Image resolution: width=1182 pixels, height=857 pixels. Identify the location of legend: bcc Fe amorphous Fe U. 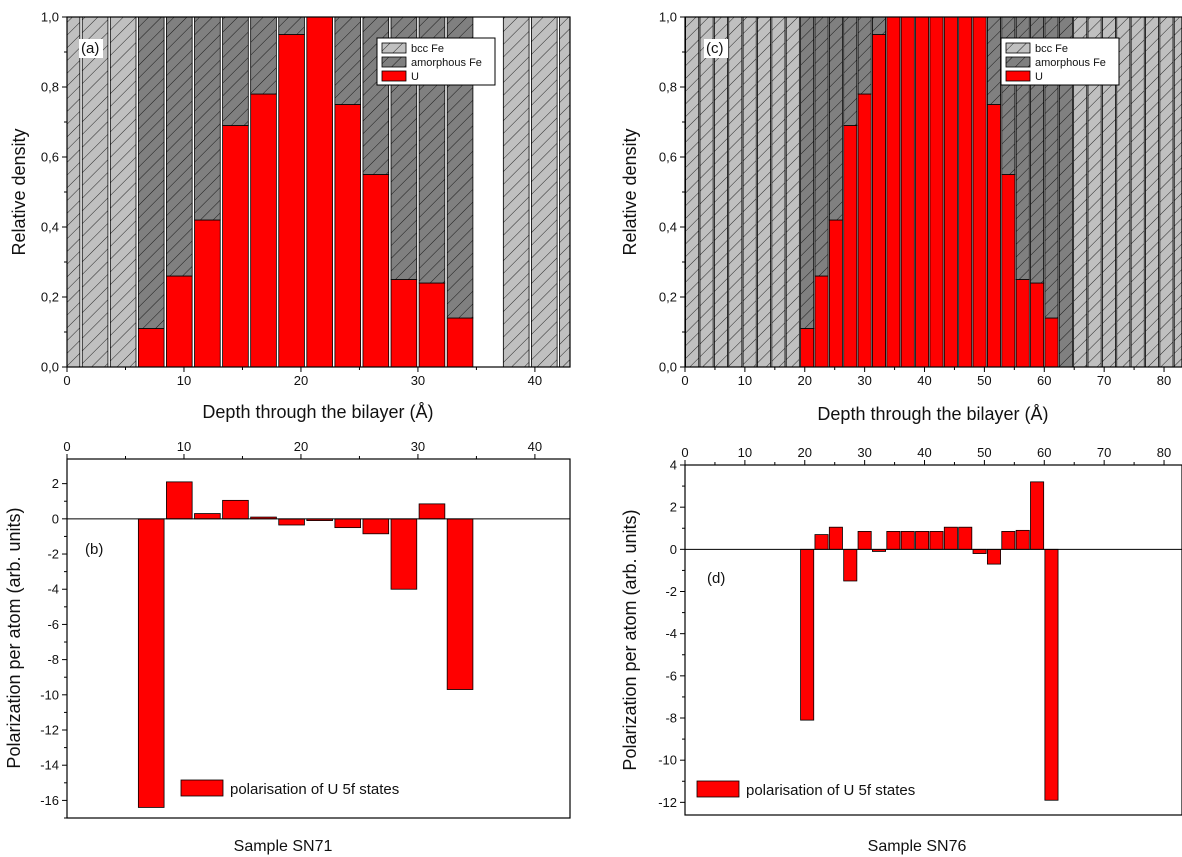
(436, 61).